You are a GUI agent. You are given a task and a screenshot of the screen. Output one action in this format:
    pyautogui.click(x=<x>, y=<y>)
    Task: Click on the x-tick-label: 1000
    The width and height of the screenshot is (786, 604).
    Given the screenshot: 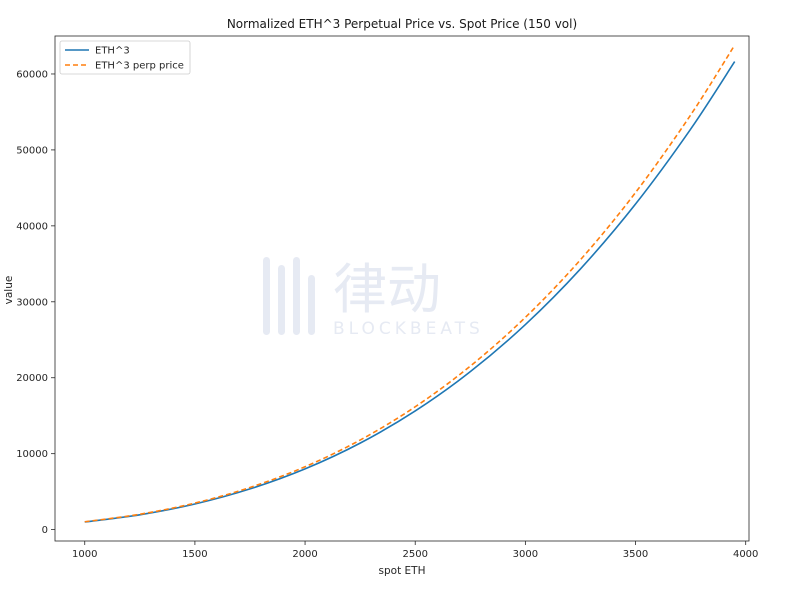 What is the action you would take?
    pyautogui.click(x=84, y=554)
    